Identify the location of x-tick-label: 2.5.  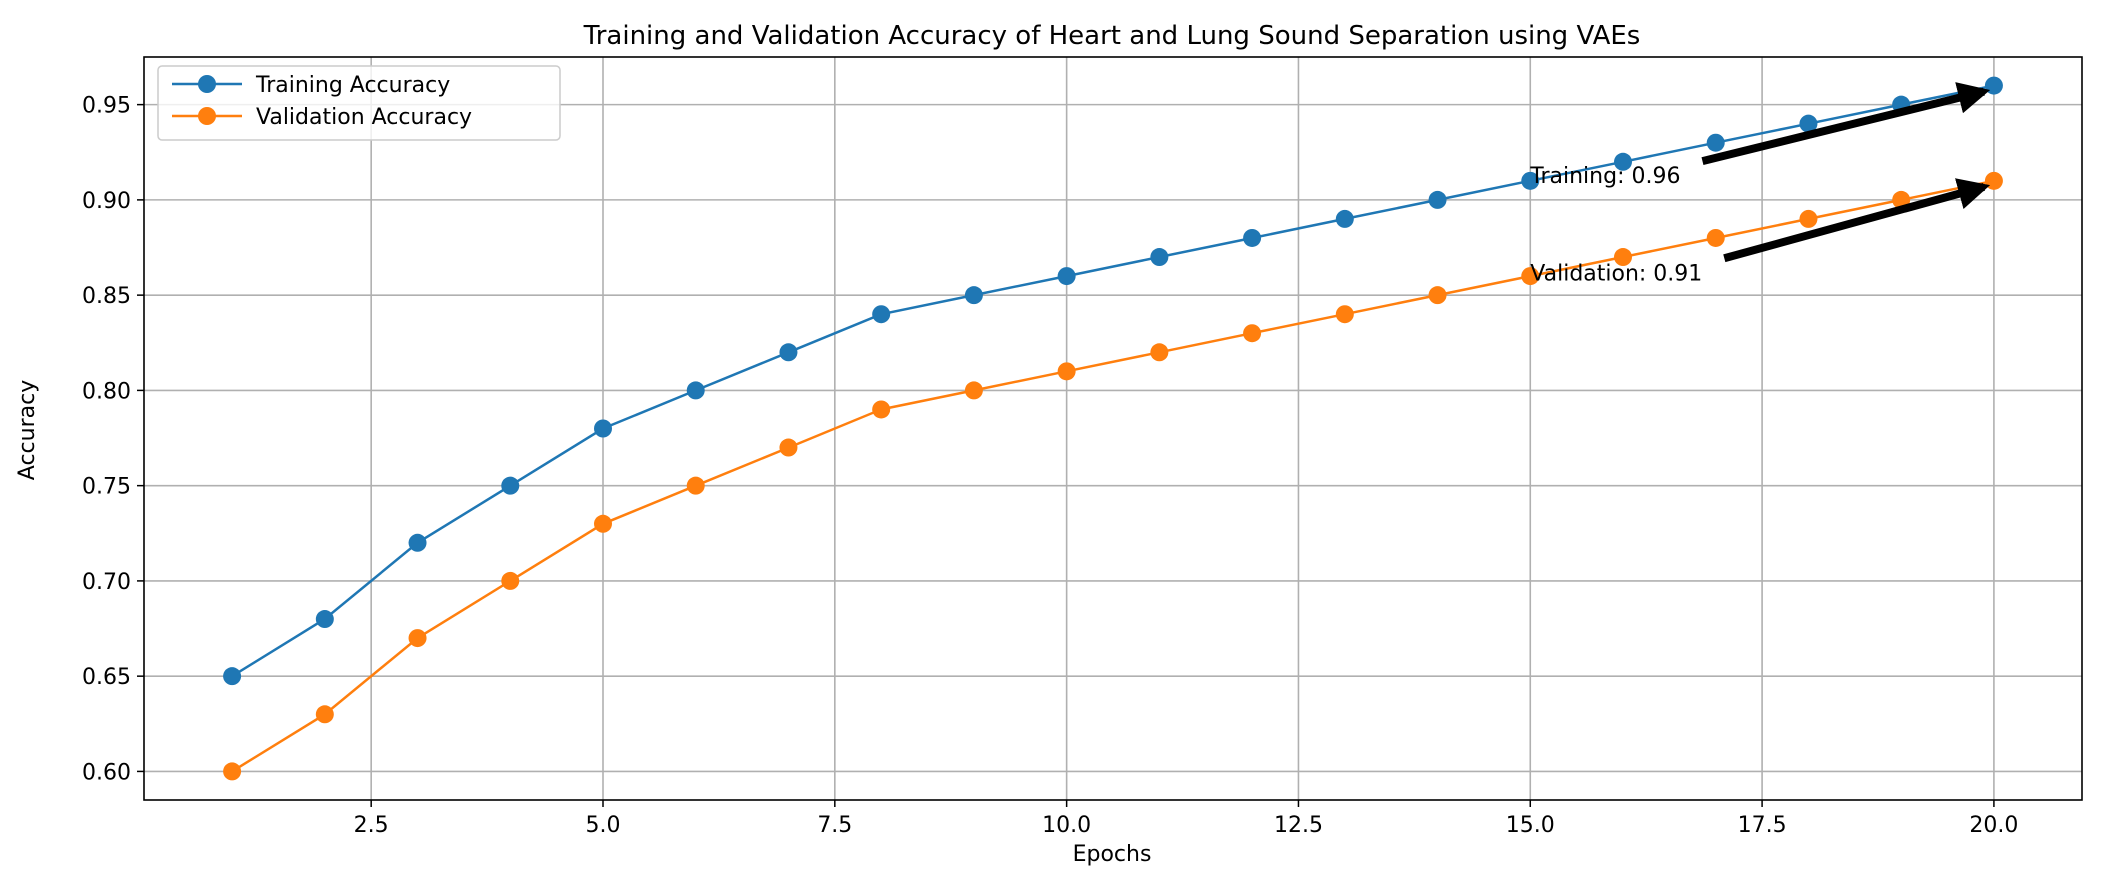
(371, 825).